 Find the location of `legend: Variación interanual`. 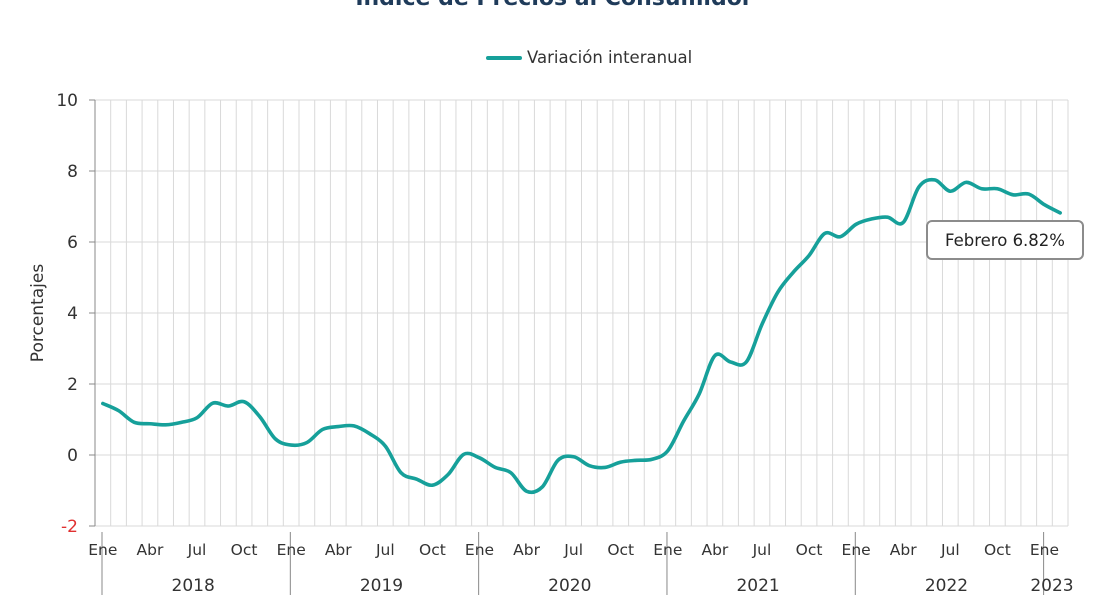

legend: Variación interanual is located at coordinates (589, 57).